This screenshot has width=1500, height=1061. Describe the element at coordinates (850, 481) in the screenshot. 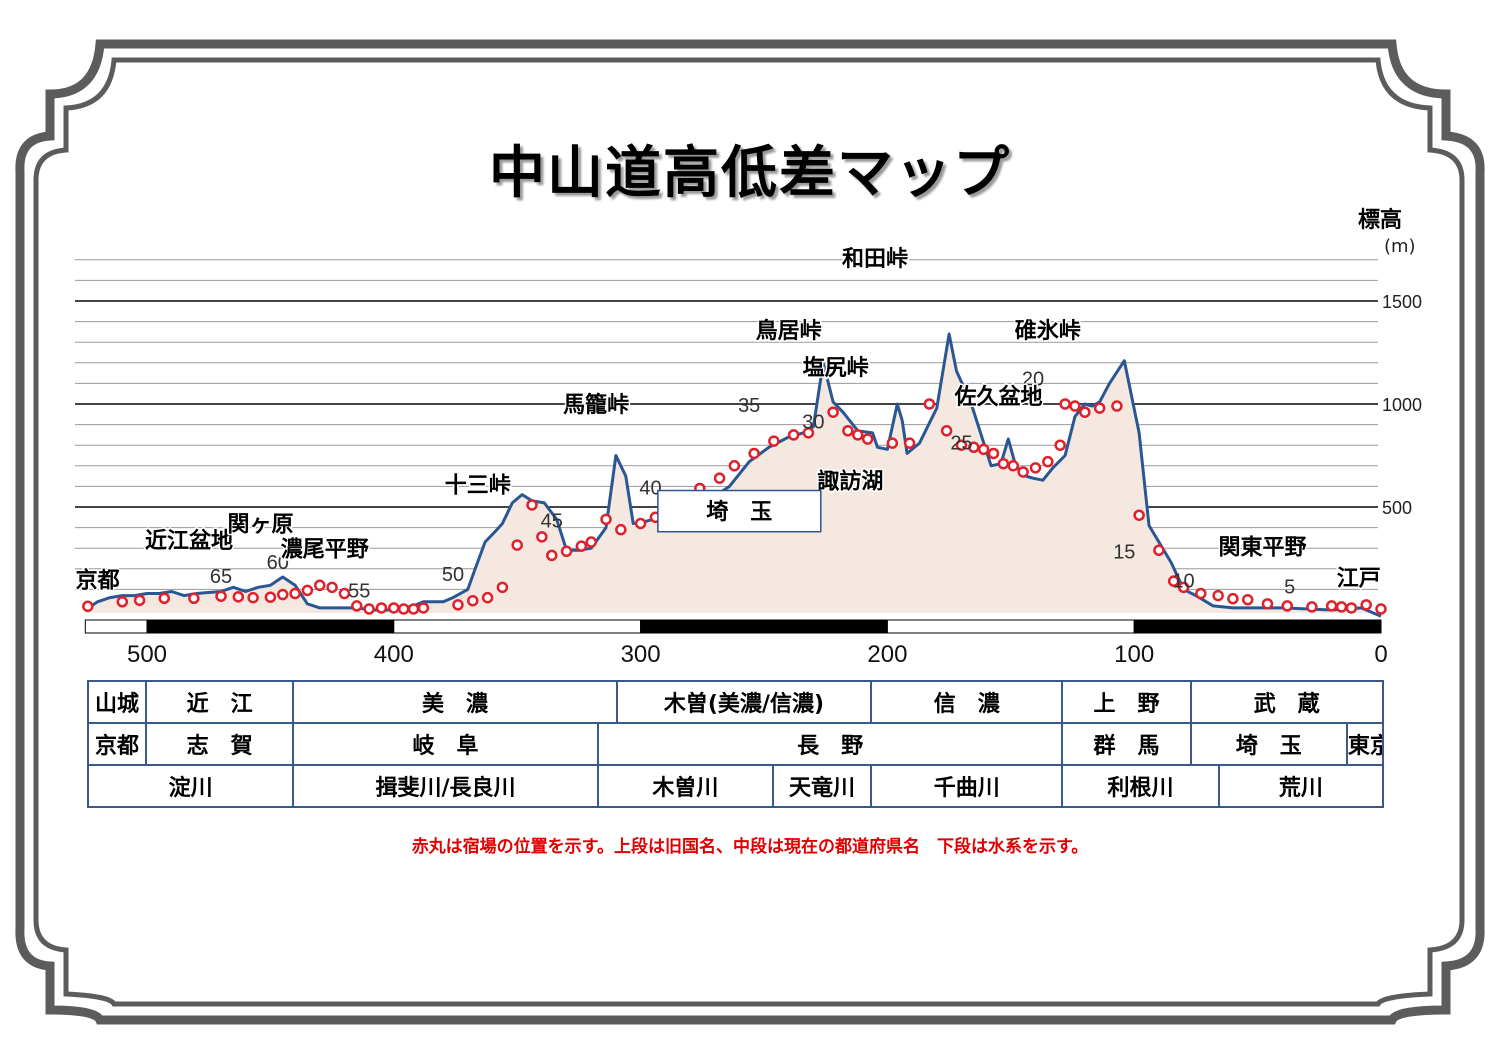

I see `place-label: 諏訪湖` at that location.